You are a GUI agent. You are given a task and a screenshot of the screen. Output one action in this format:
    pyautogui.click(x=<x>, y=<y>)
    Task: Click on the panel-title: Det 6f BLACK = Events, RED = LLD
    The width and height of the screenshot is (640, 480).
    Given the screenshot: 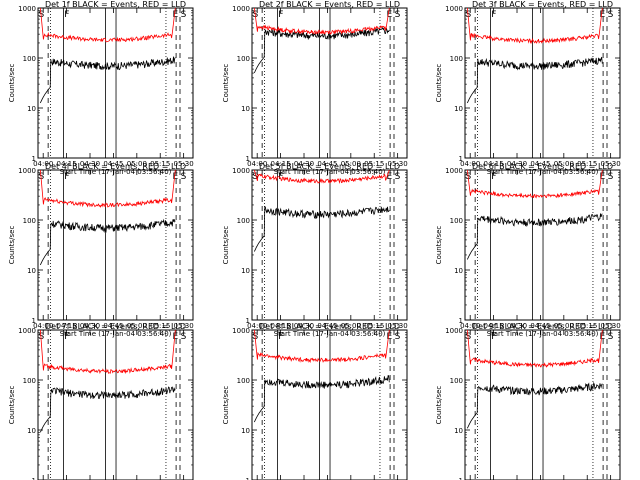 What is the action you would take?
    pyautogui.click(x=542, y=166)
    